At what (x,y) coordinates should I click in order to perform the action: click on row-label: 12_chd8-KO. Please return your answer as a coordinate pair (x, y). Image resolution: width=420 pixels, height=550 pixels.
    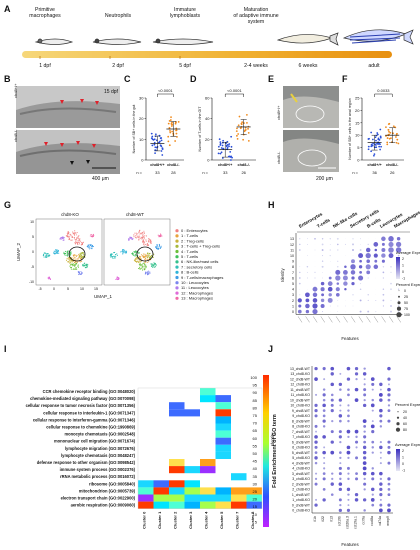
    Looking at the image, I should click on (300, 385).